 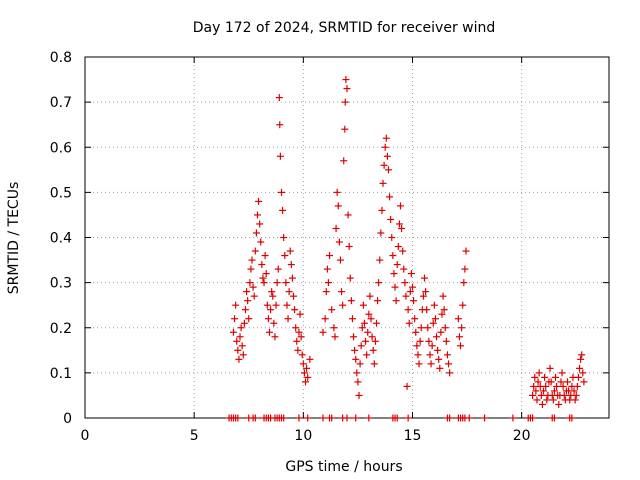 What do you see at coordinates (343, 467) in the screenshot?
I see `x-axis-label: GPS time / hours` at bounding box center [343, 467].